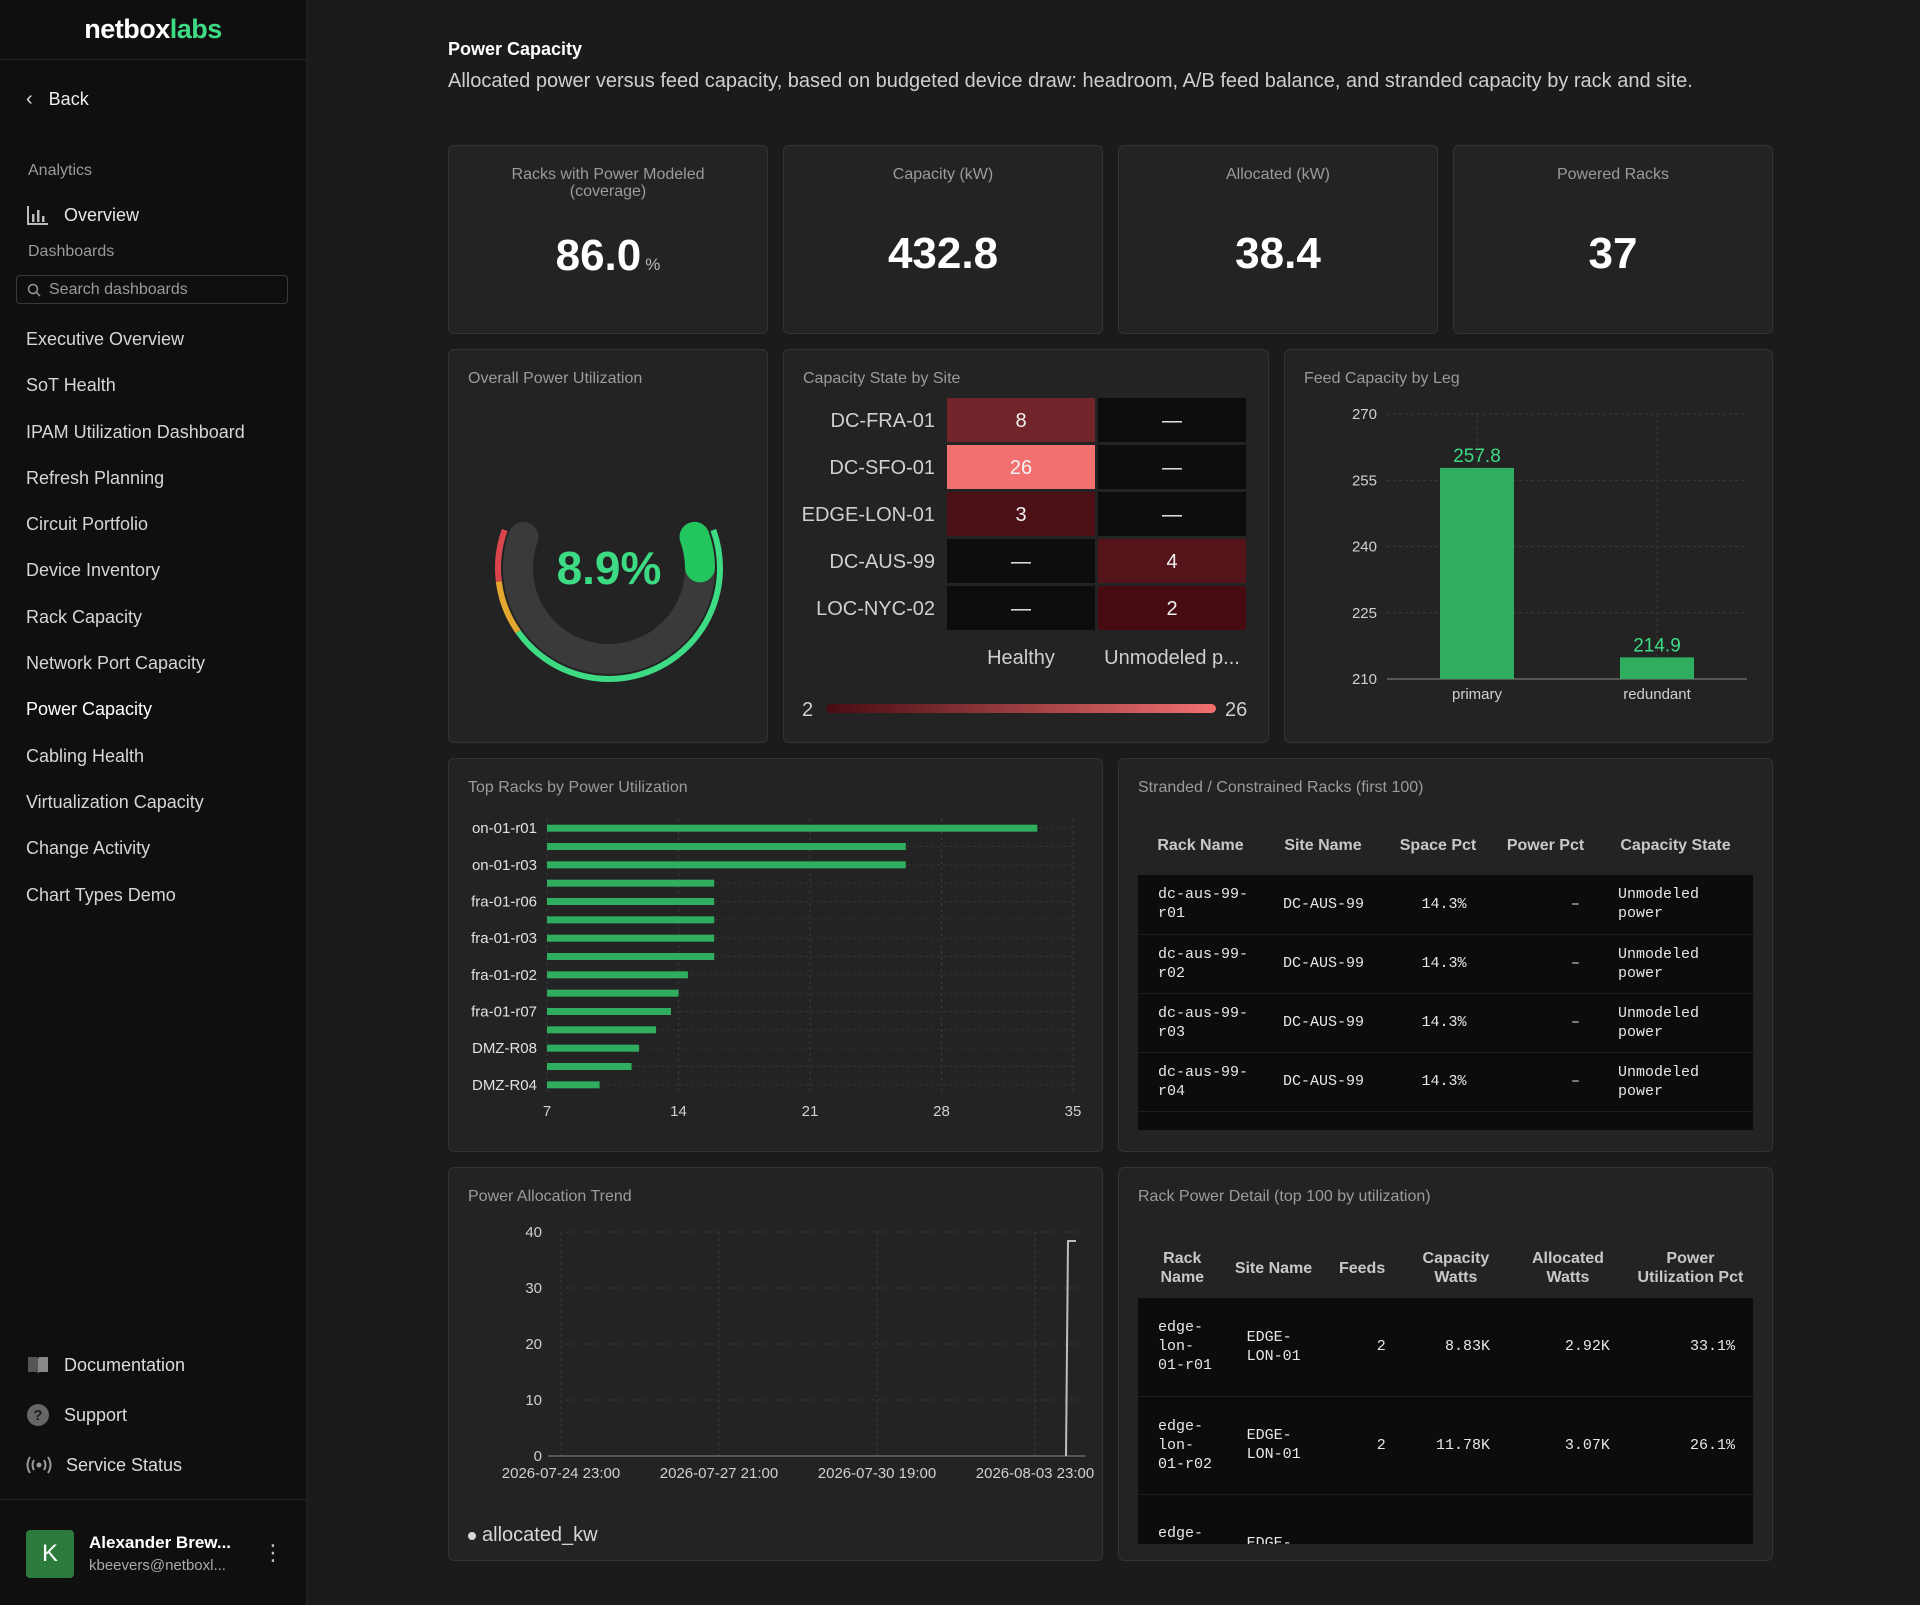  What do you see at coordinates (82, 215) in the screenshot?
I see `nav-overview: Overview` at bounding box center [82, 215].